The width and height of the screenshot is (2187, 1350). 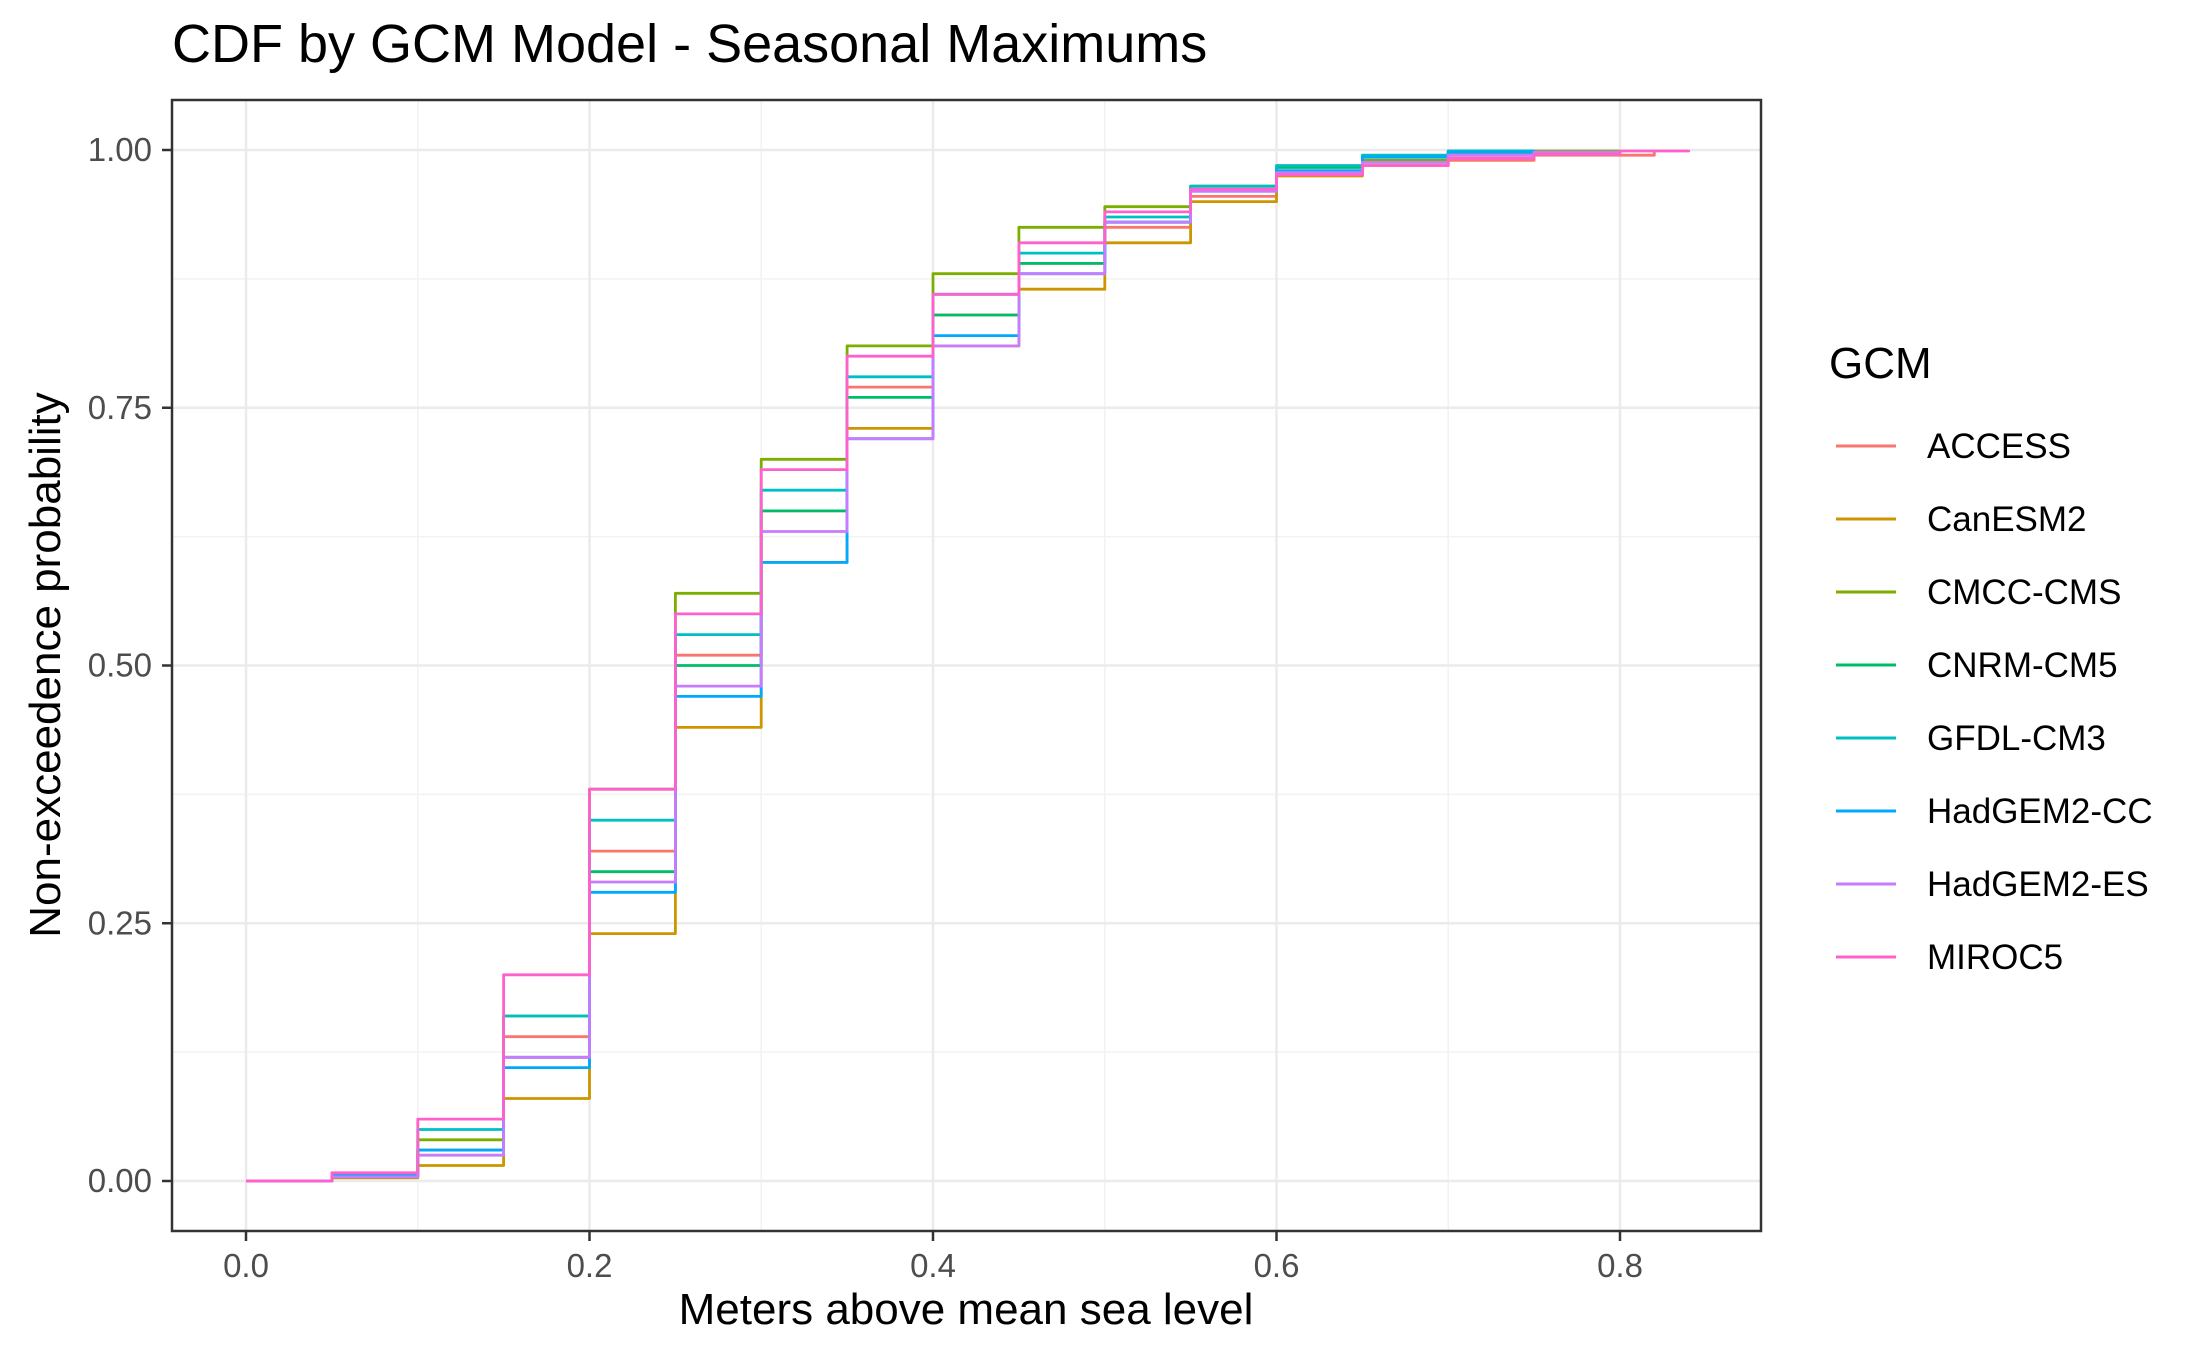 What do you see at coordinates (246, 1265) in the screenshot?
I see `x-tick-label: 0.0` at bounding box center [246, 1265].